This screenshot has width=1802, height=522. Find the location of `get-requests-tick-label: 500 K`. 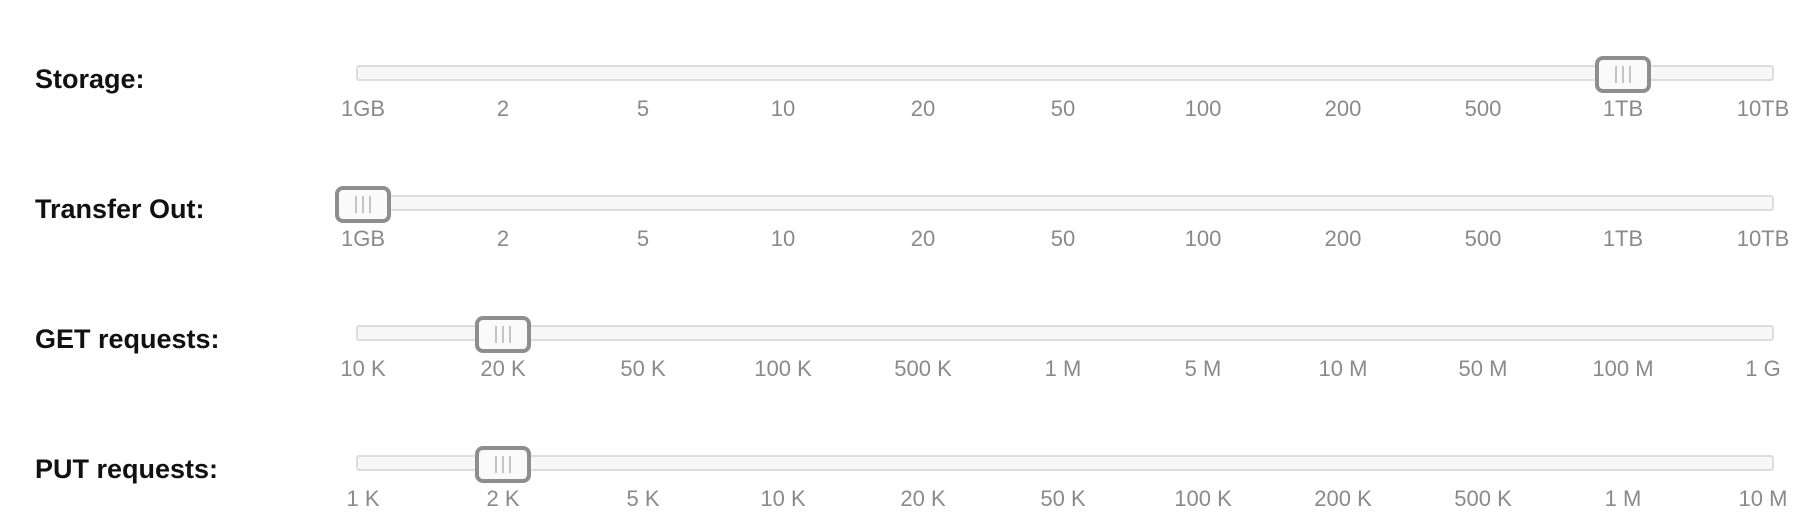

get-requests-tick-label: 500 K is located at coordinates (923, 368).